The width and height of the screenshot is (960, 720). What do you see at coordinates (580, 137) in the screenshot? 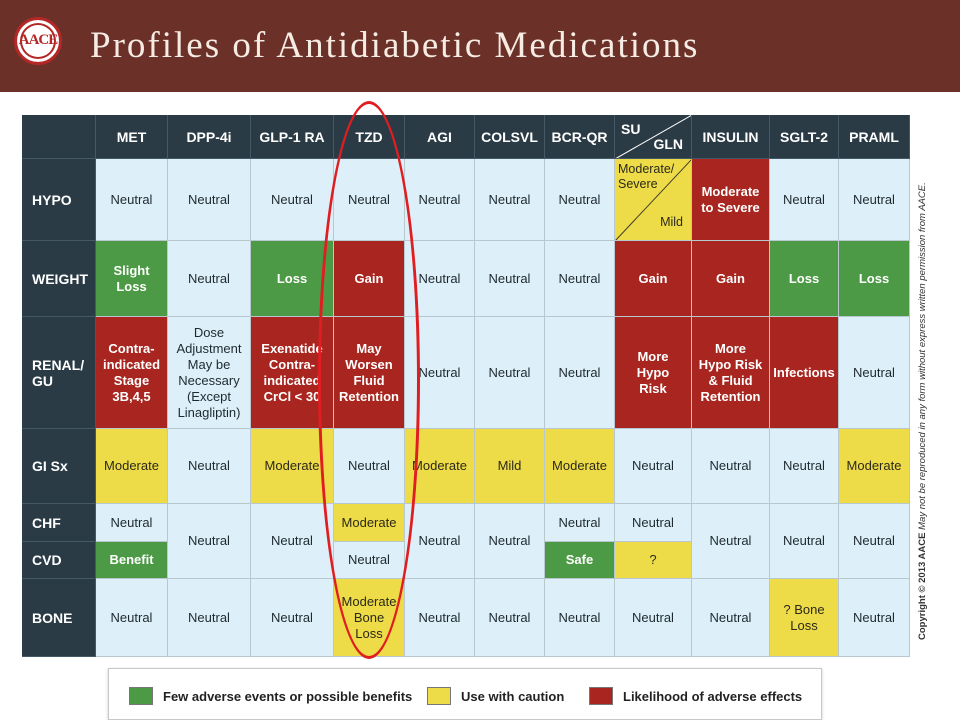
I see `col-header-bcrqr: BCR-QR` at bounding box center [580, 137].